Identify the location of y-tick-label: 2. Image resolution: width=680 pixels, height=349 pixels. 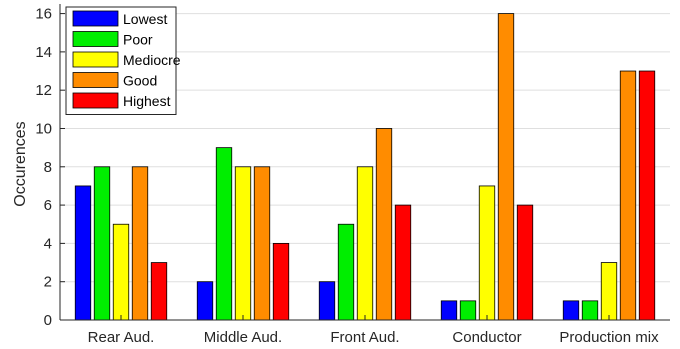
(48, 282).